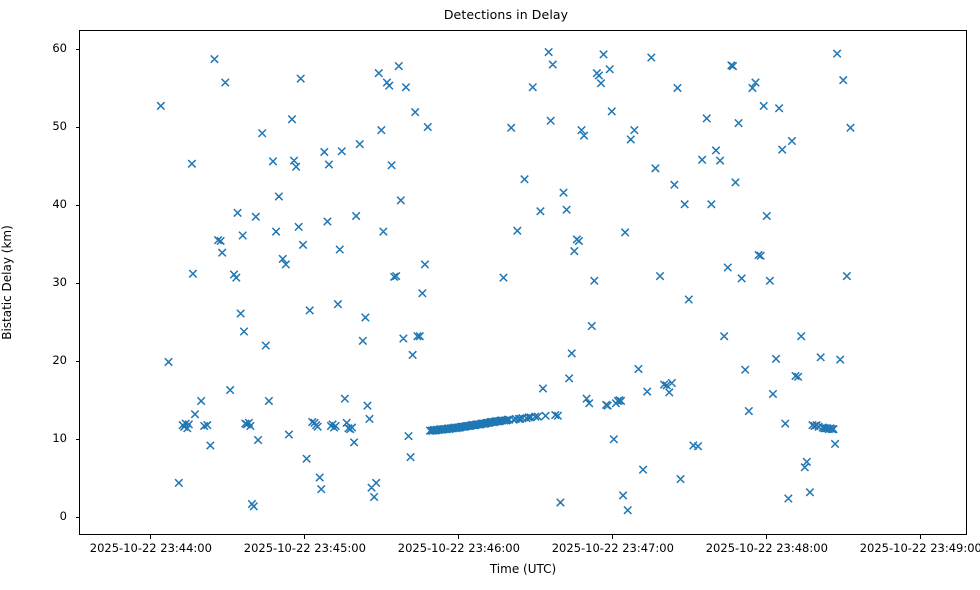 This screenshot has height=590, width=980. What do you see at coordinates (59, 47) in the screenshot?
I see `y-tick-label: 60` at bounding box center [59, 47].